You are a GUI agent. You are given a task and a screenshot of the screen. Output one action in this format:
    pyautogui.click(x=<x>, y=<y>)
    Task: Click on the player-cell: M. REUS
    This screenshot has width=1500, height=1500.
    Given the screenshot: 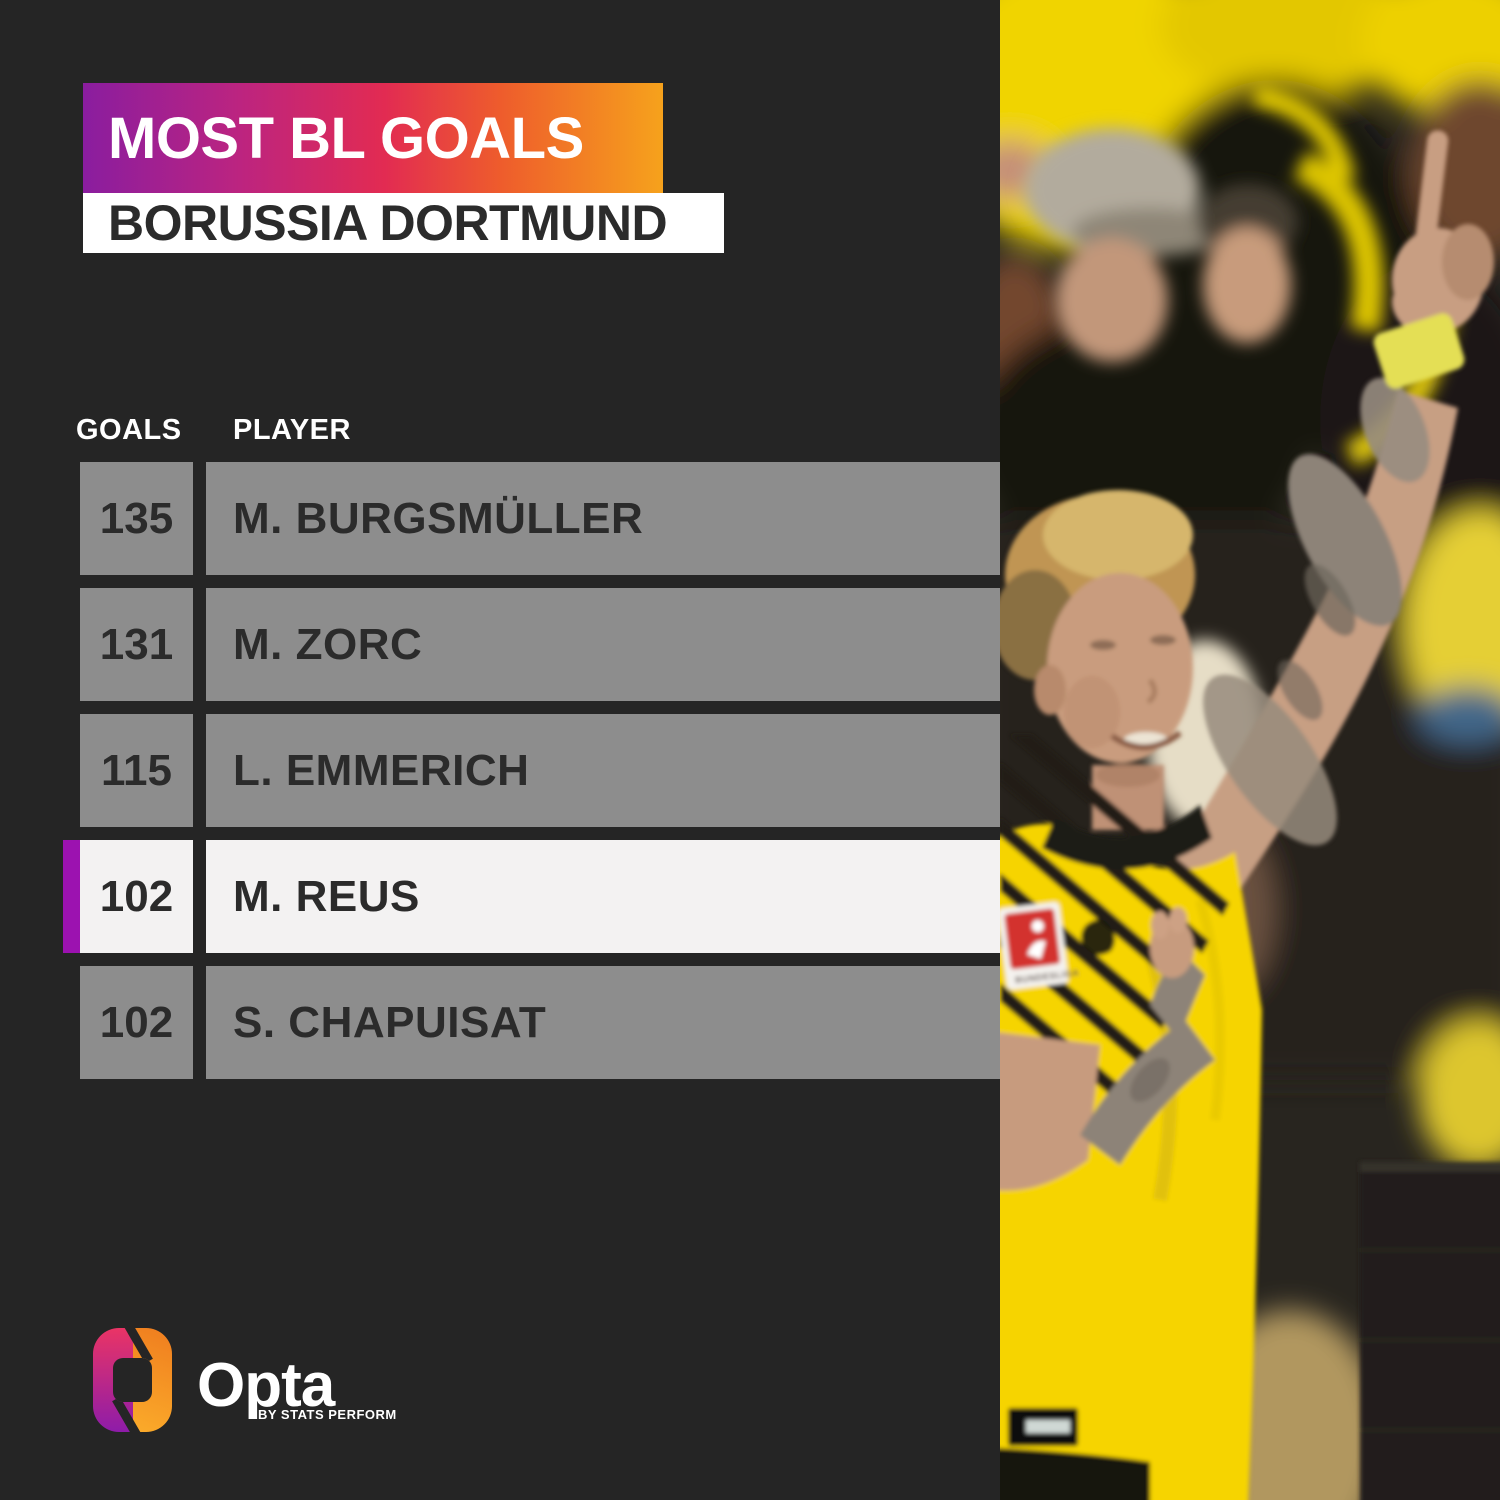 What is the action you would take?
    pyautogui.click(x=603, y=896)
    